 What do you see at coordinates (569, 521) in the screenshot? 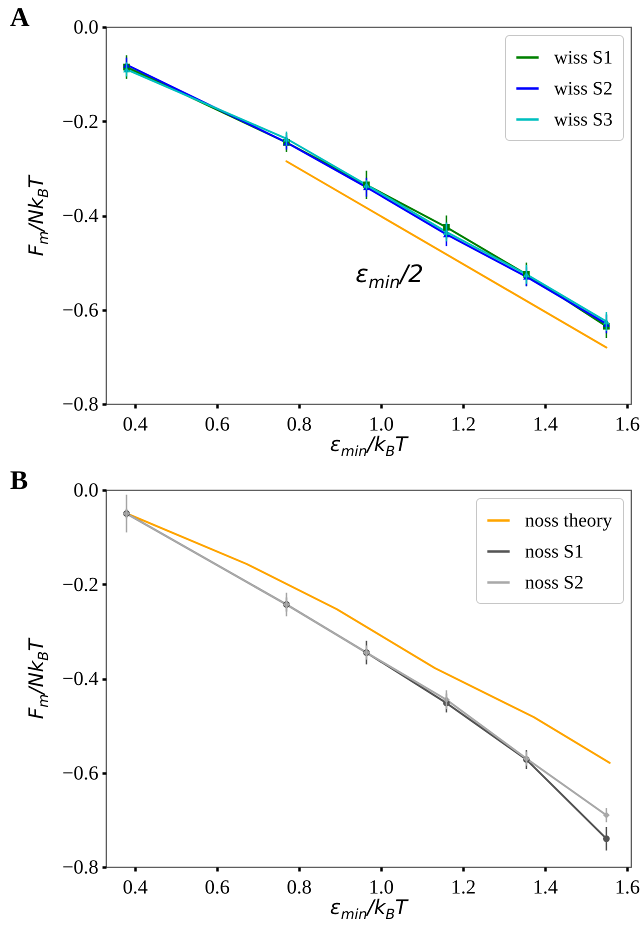
I see `legend-label: noss theory` at bounding box center [569, 521].